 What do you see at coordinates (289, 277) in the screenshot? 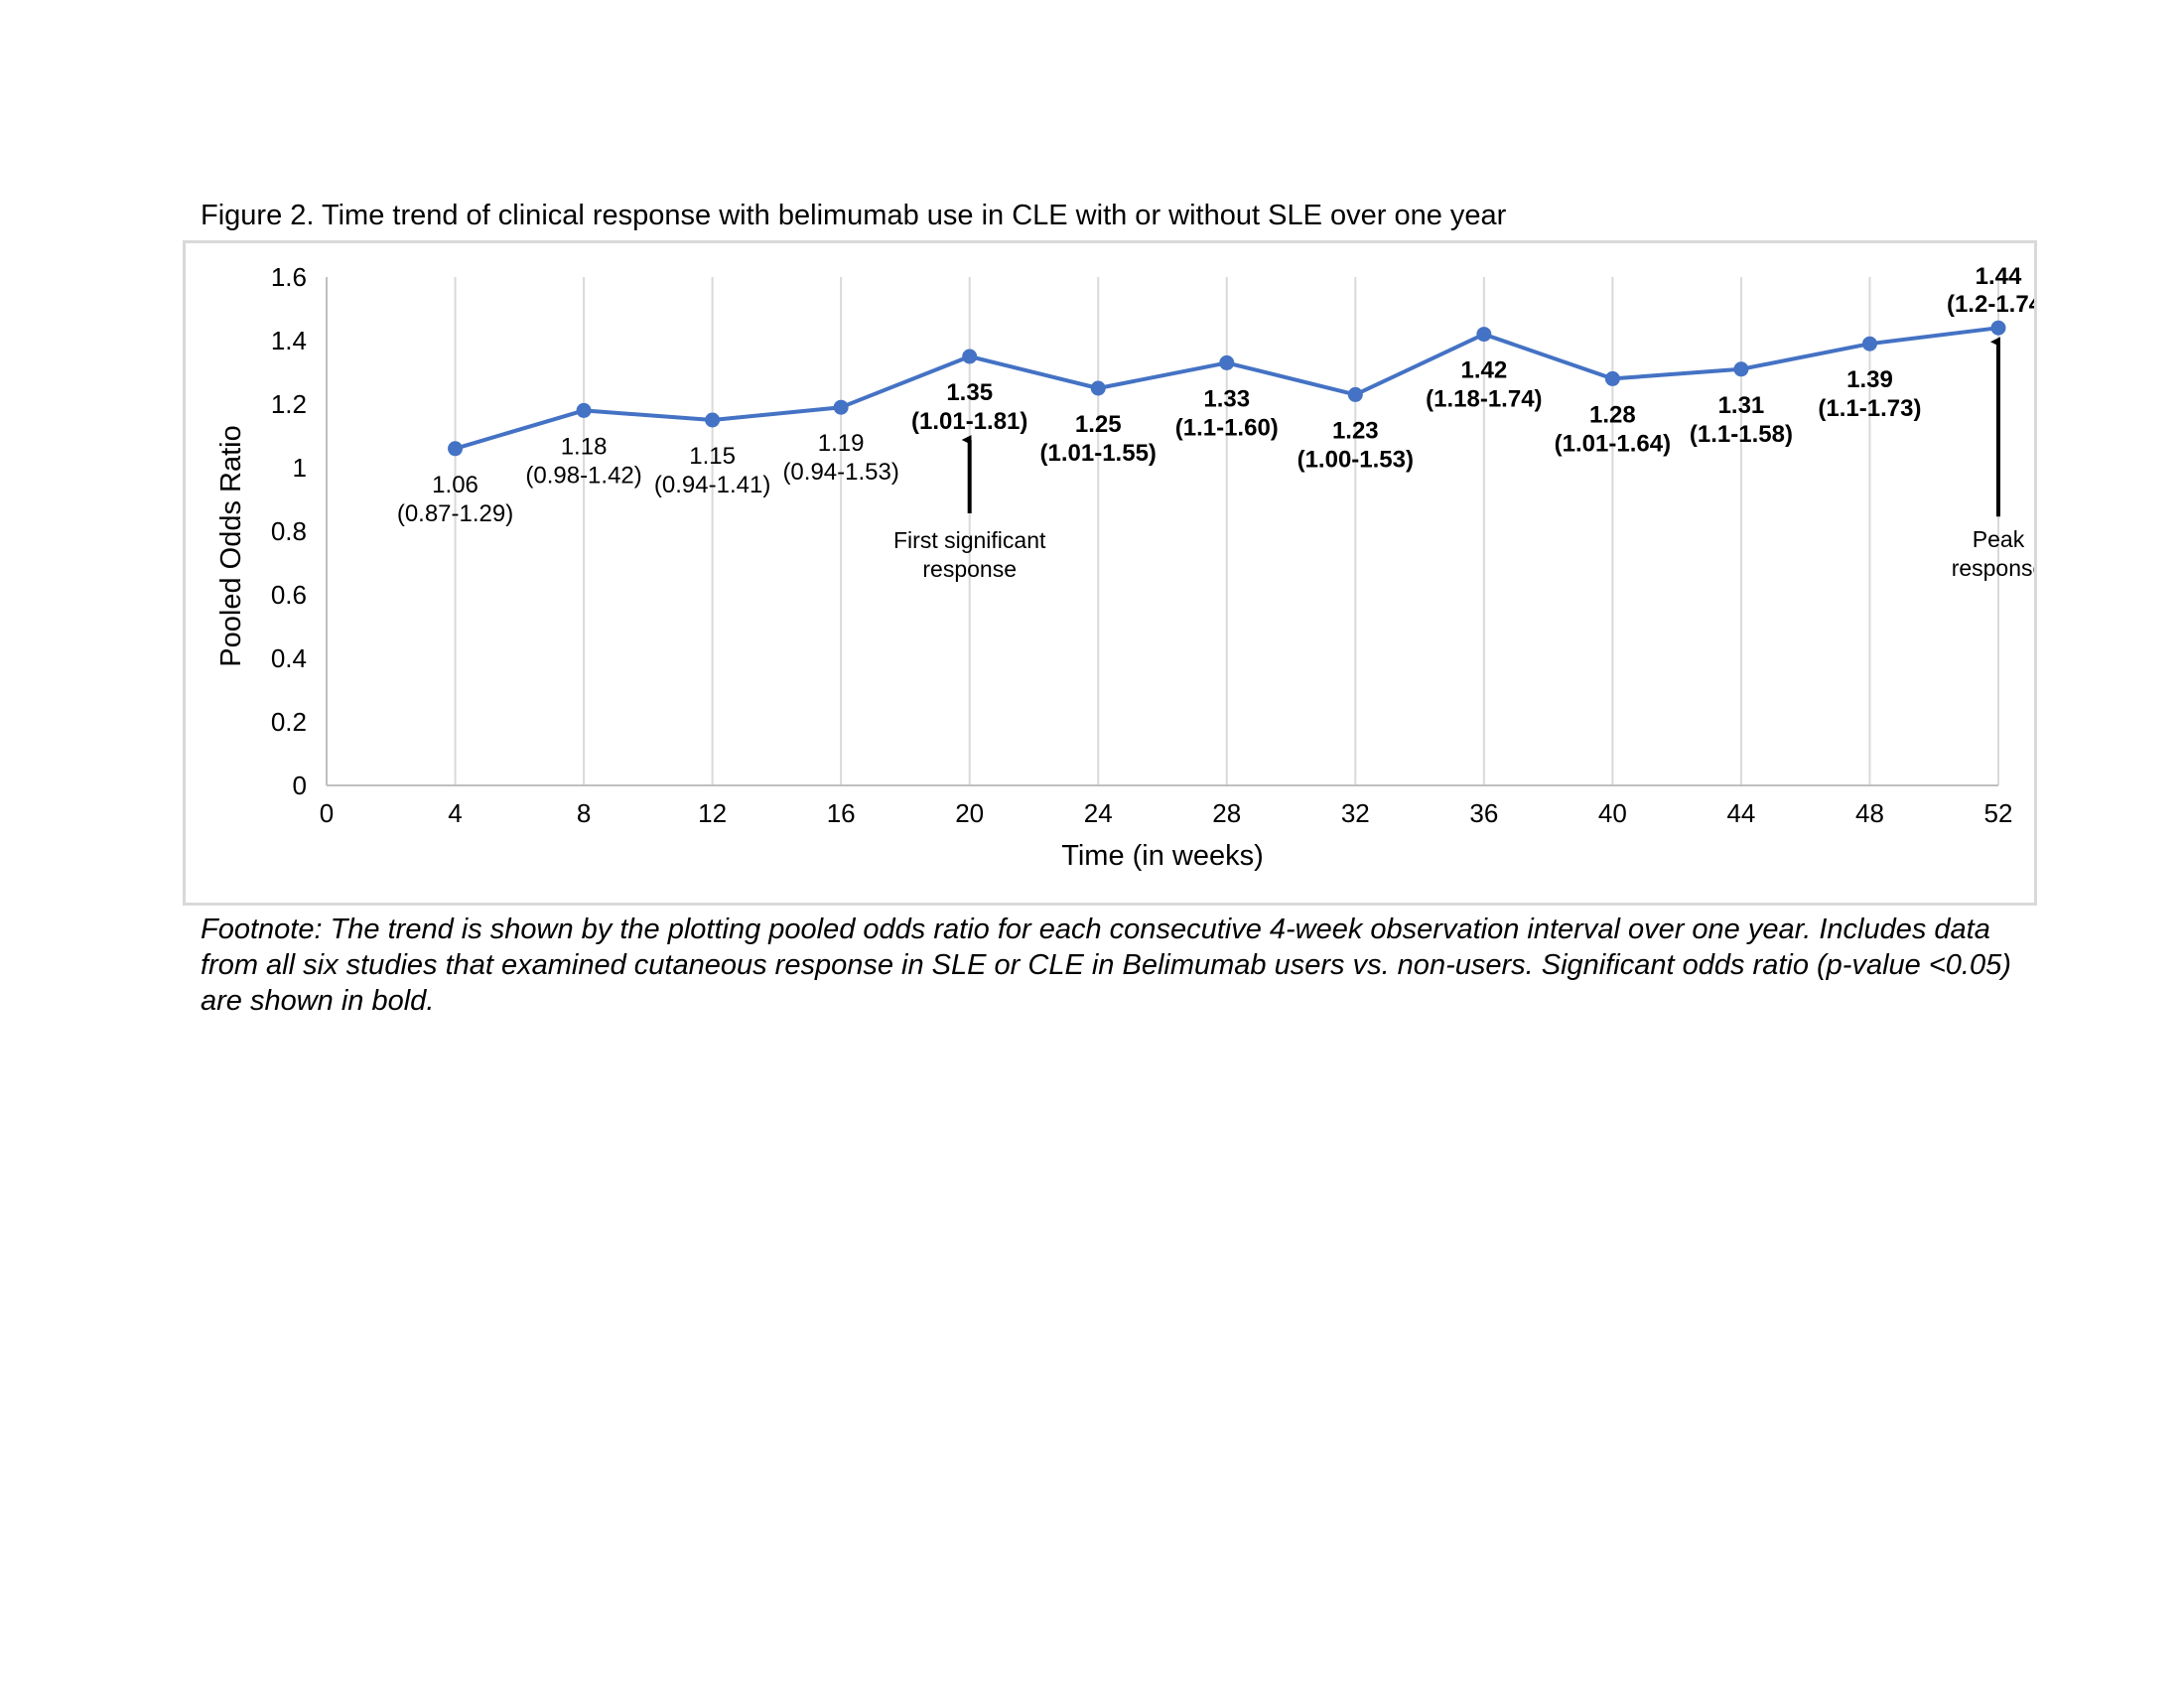
I see `y-tick-label: 1.6` at bounding box center [289, 277].